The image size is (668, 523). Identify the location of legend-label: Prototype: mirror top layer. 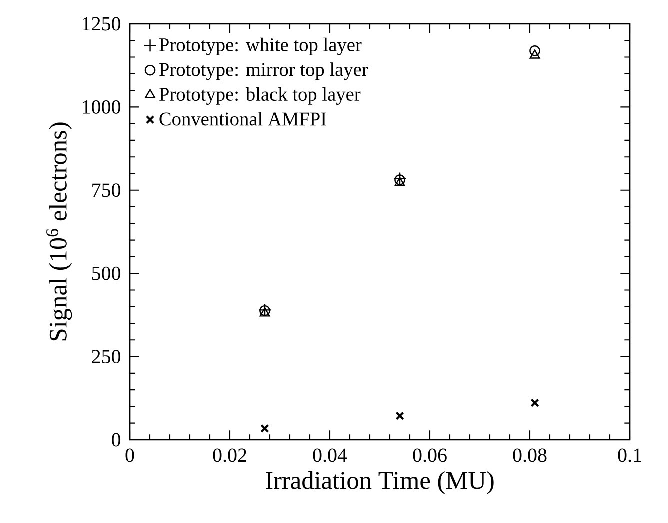
(264, 71).